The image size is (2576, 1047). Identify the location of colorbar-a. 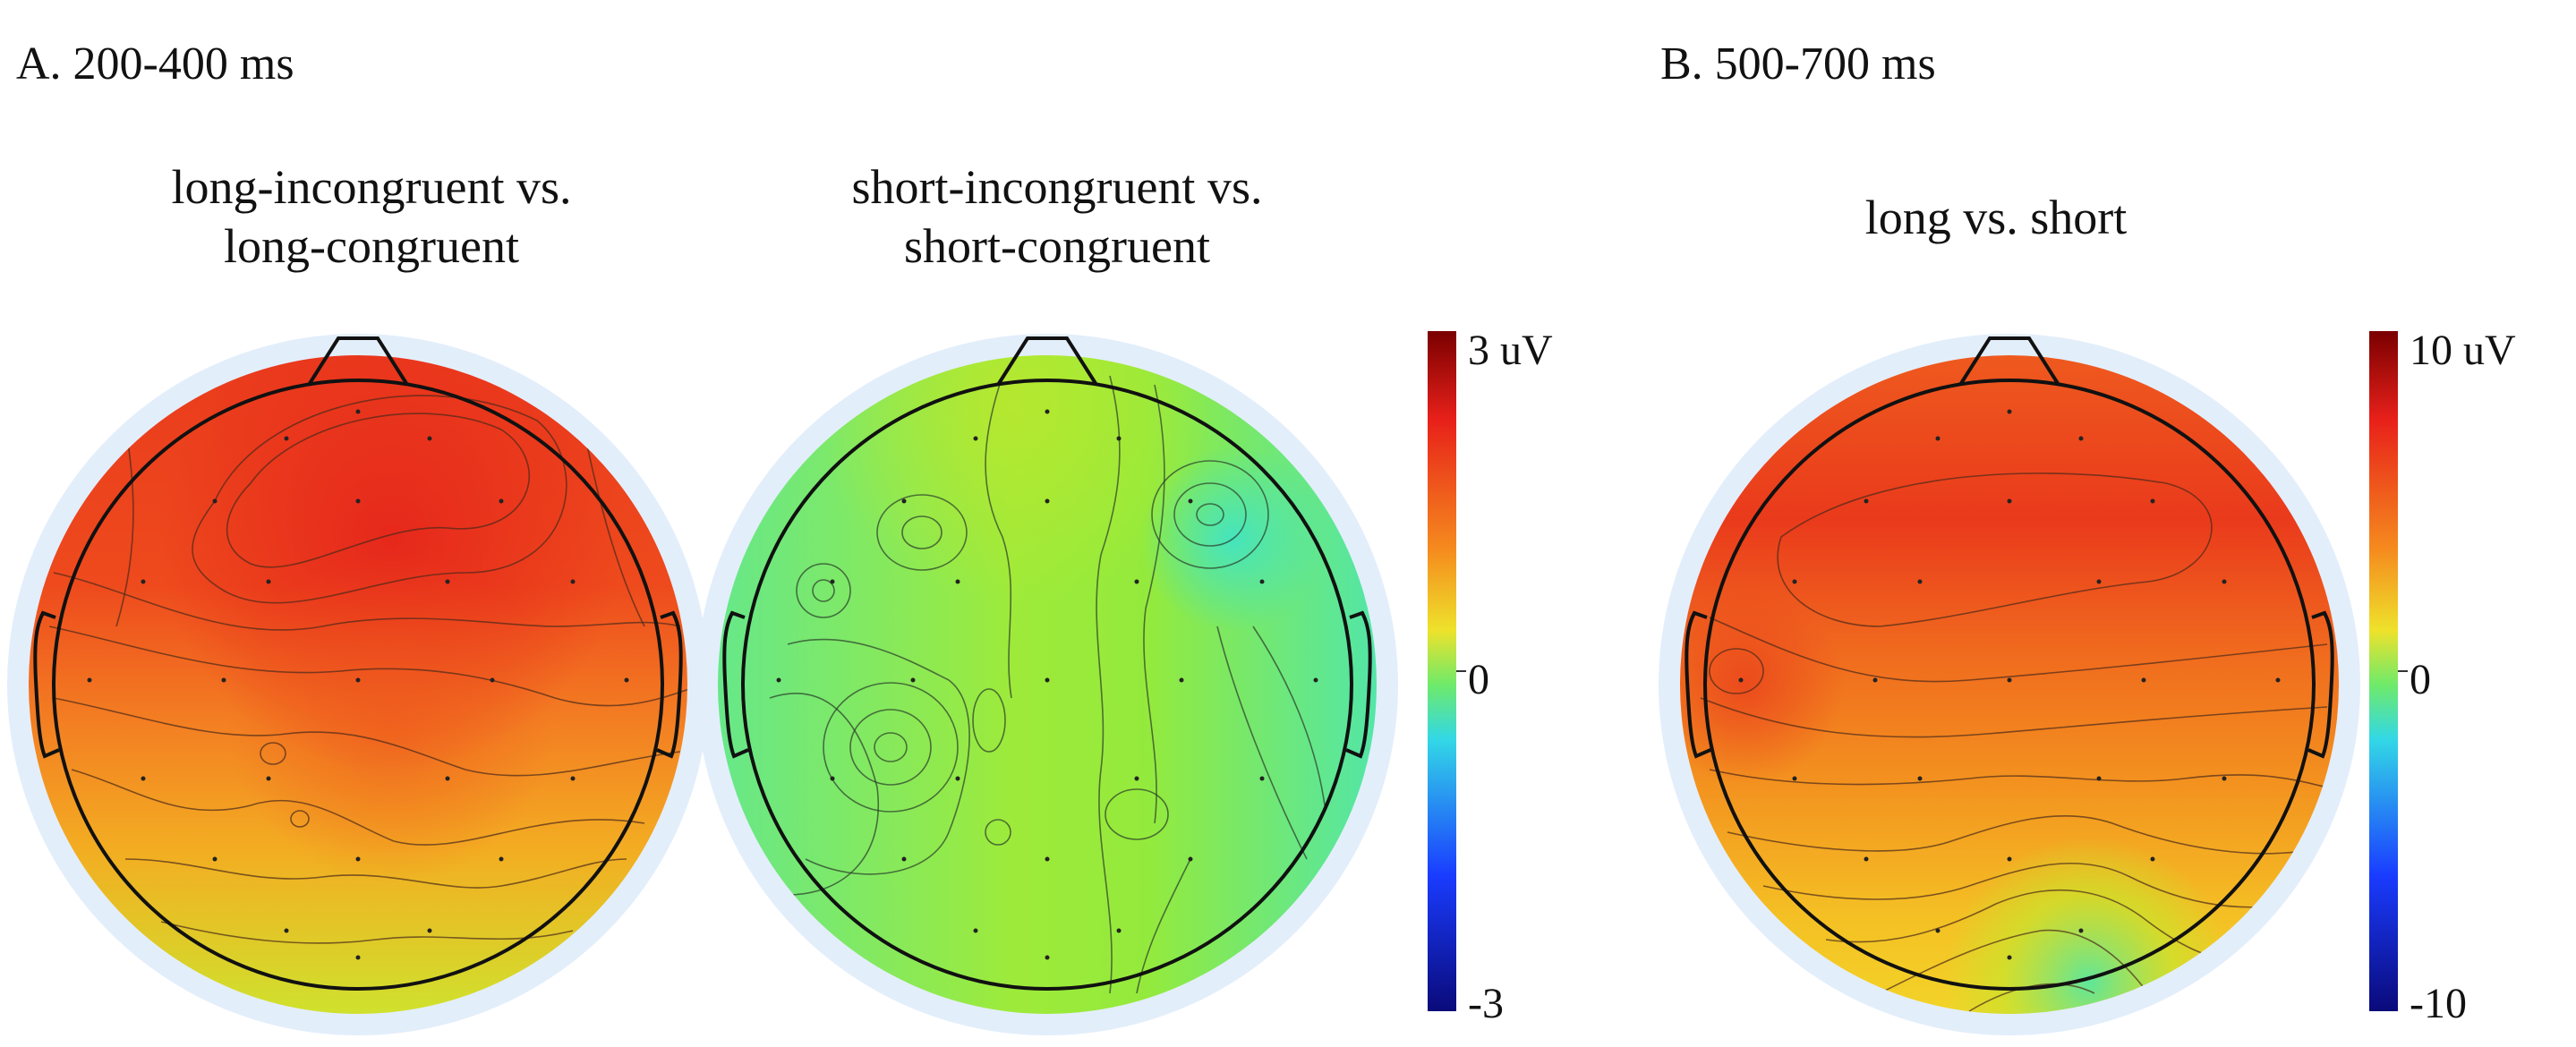
(1447, 671).